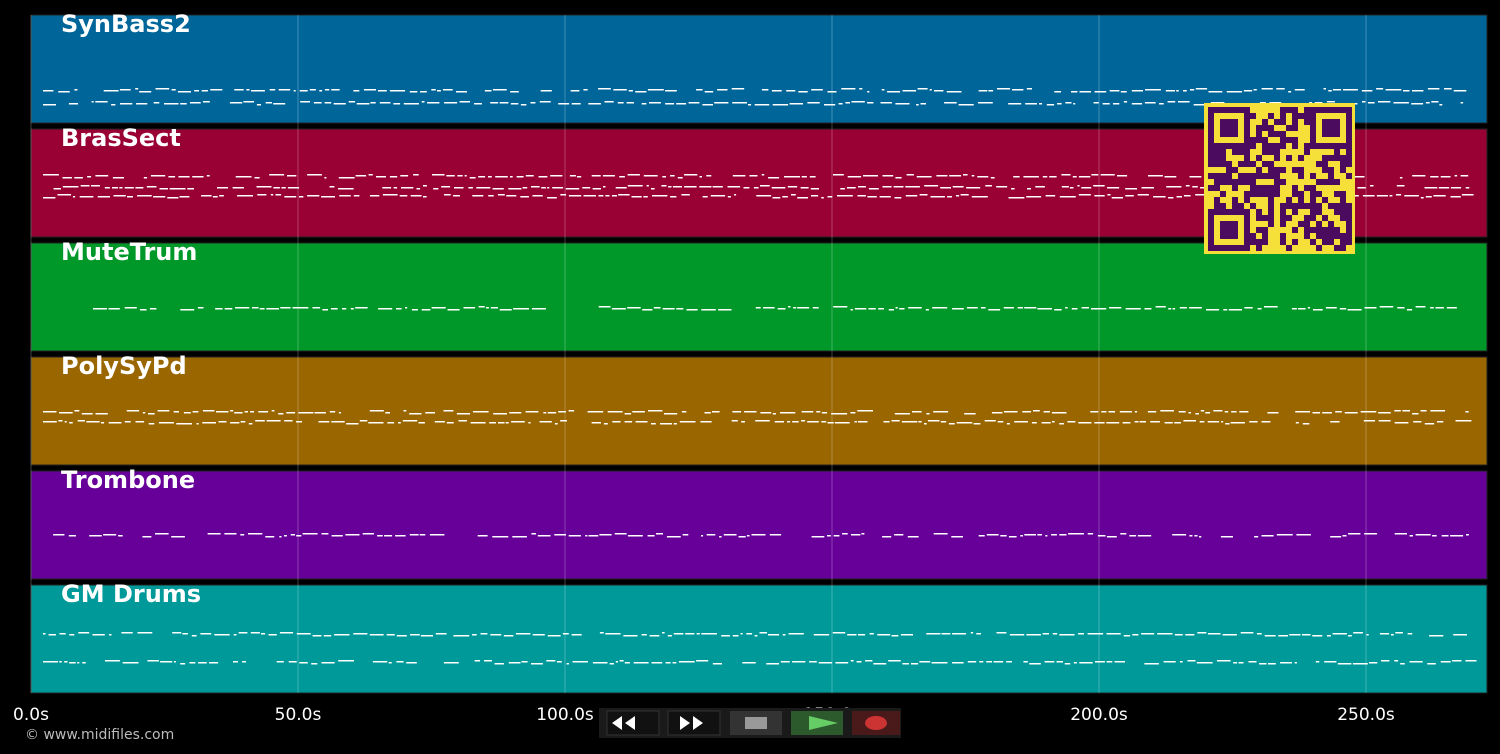 The width and height of the screenshot is (1500, 754). Describe the element at coordinates (623, 723) in the screenshot. I see `rewind-icon` at that location.